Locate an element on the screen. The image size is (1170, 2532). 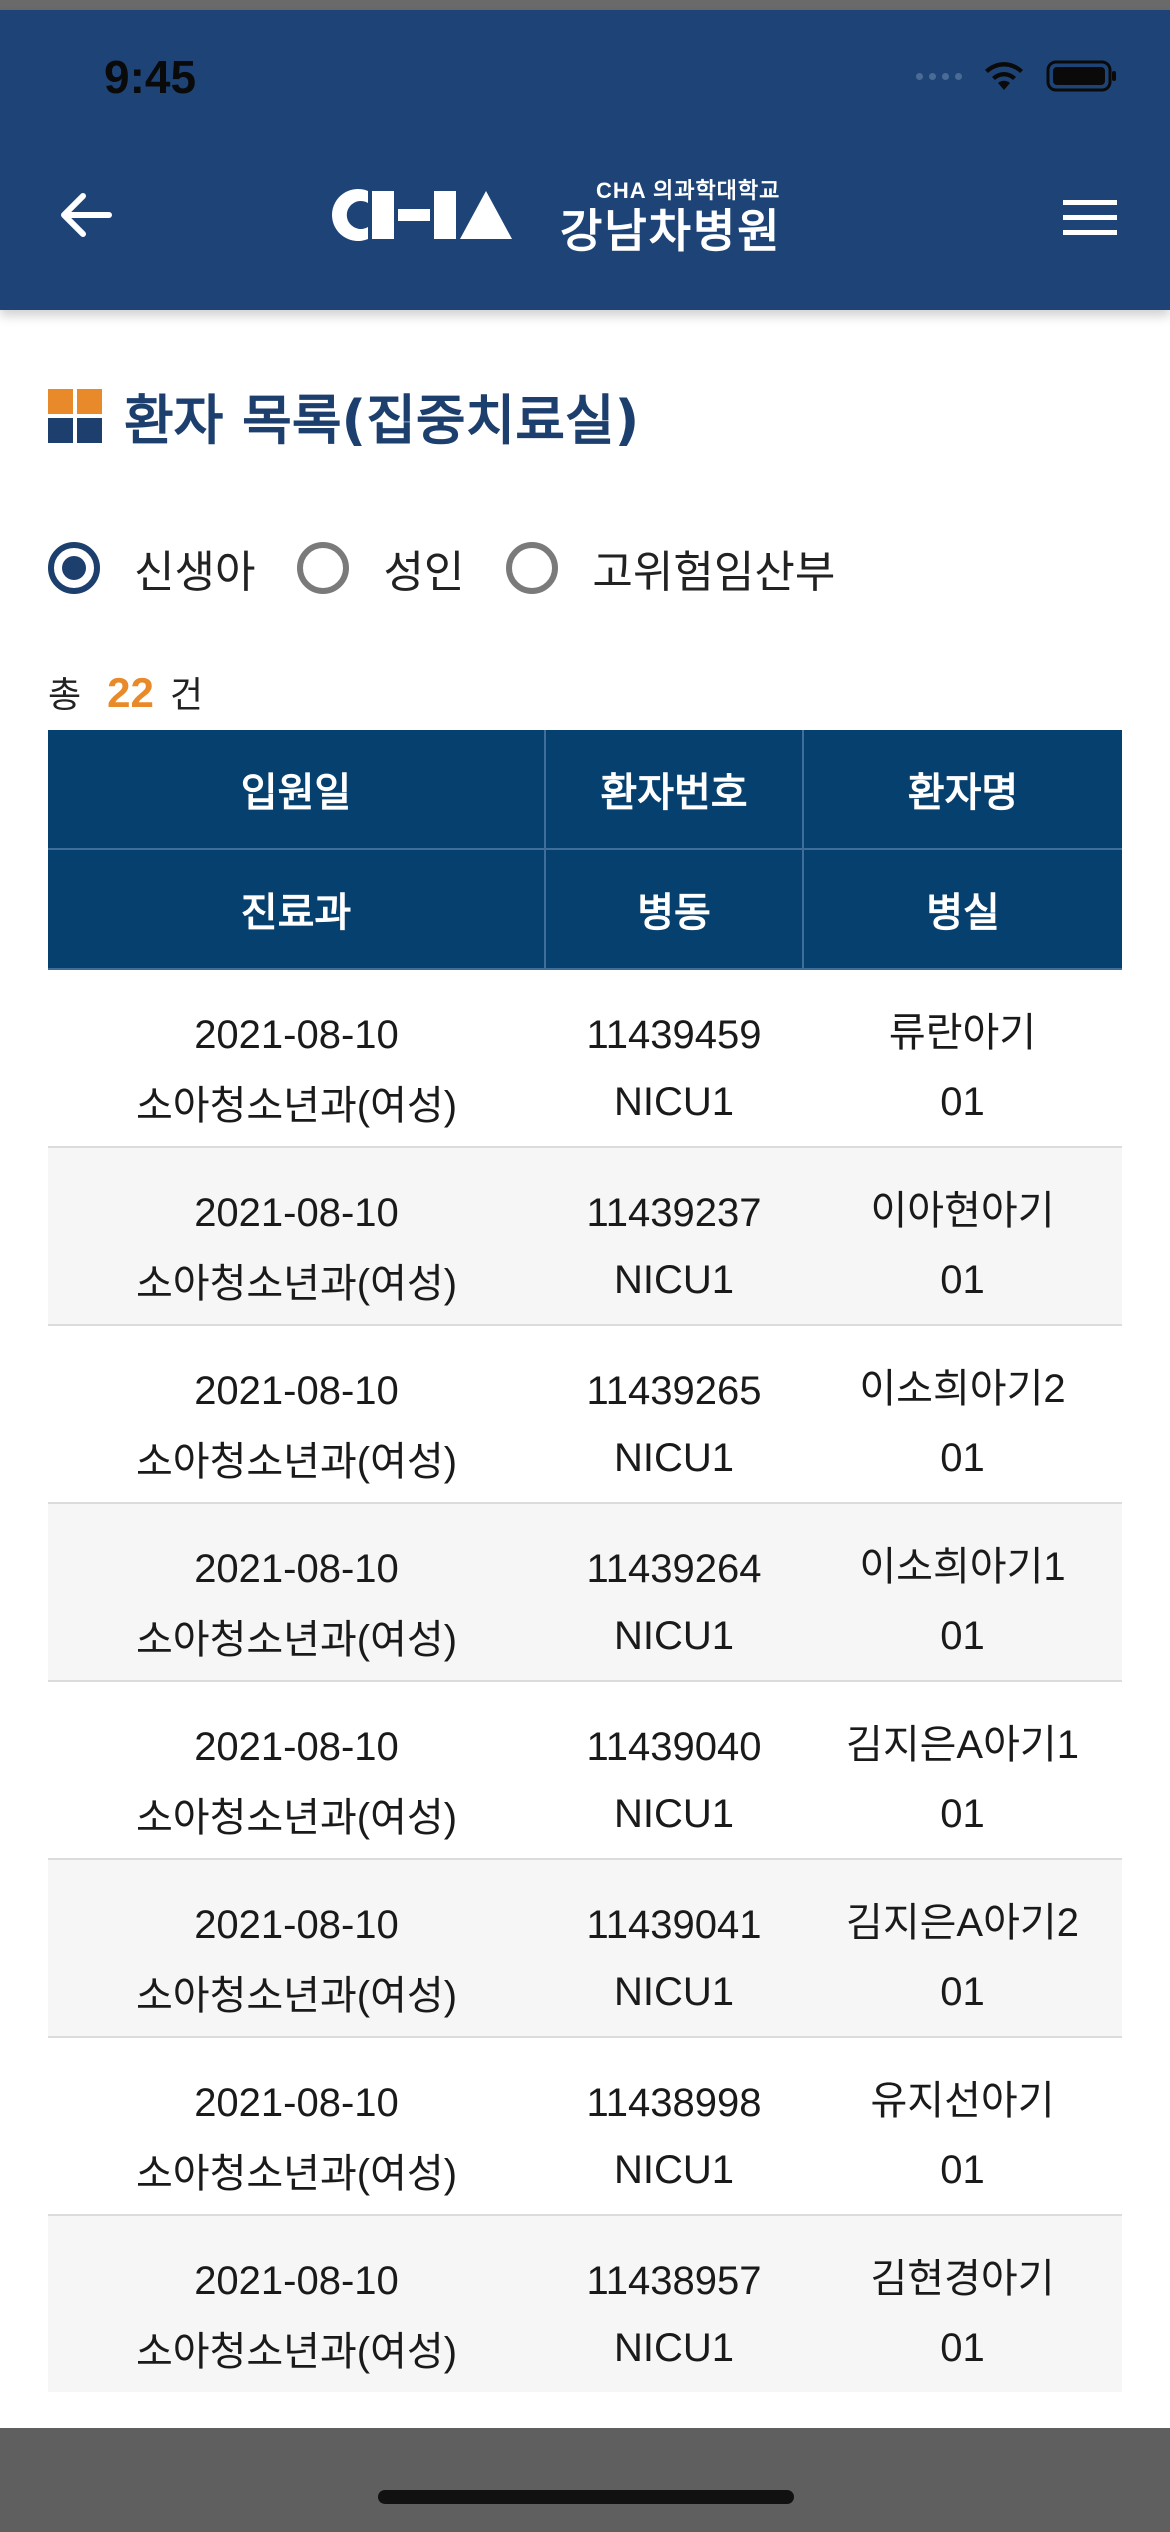
cell-patient-number: 11439237 is located at coordinates (674, 1191).